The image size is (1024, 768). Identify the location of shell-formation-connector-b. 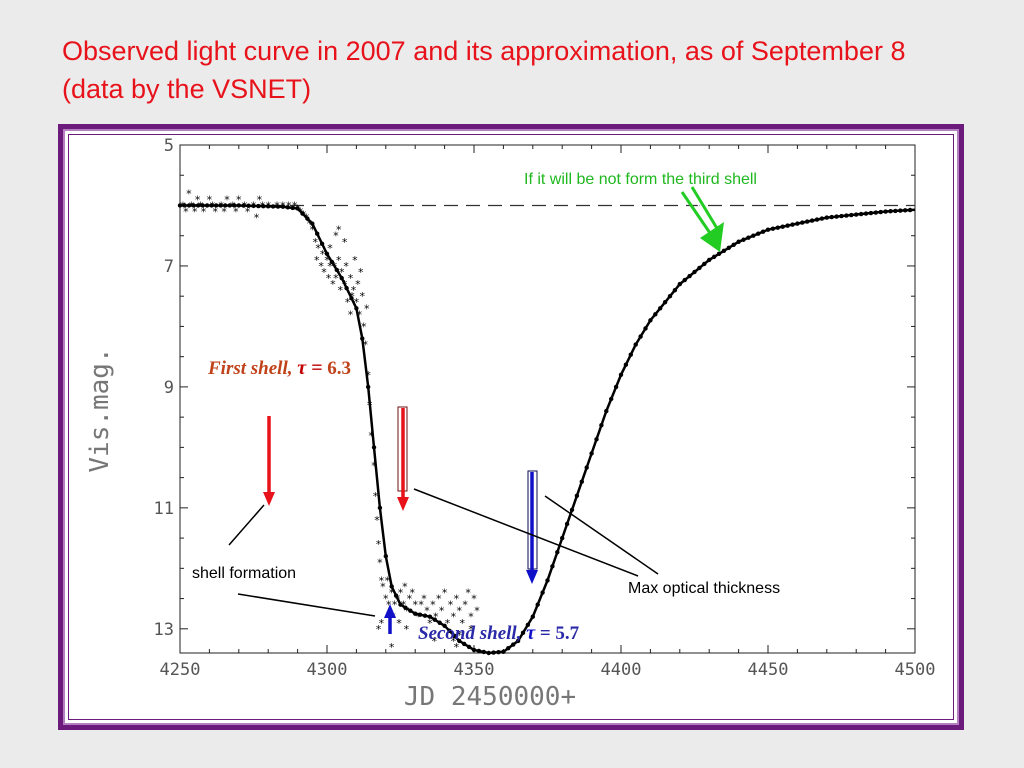
(306, 605).